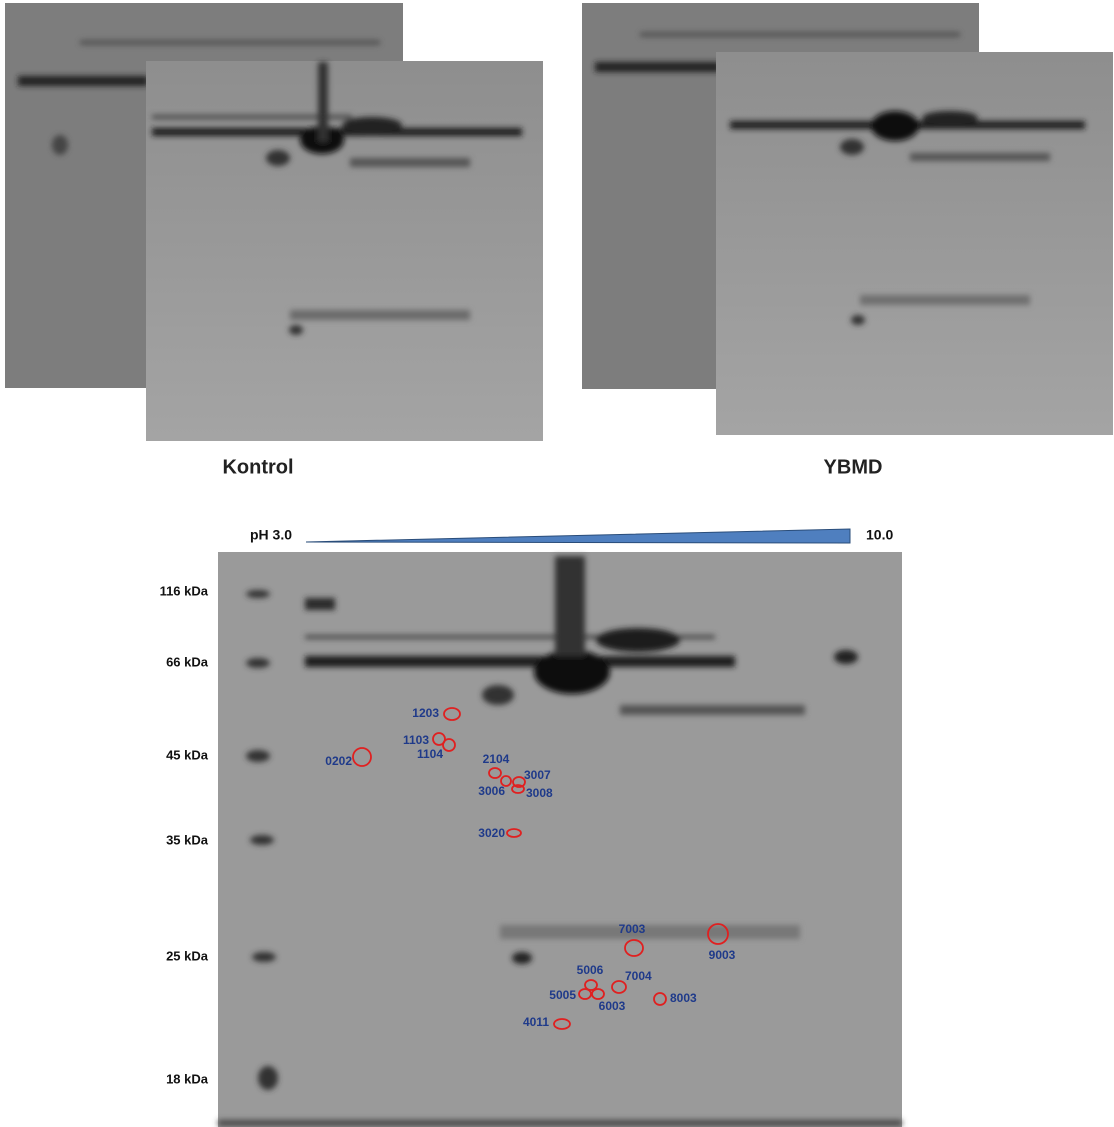 This screenshot has width=1114, height=1127. Describe the element at coordinates (638, 976) in the screenshot. I see `spot-label: 7004` at that location.